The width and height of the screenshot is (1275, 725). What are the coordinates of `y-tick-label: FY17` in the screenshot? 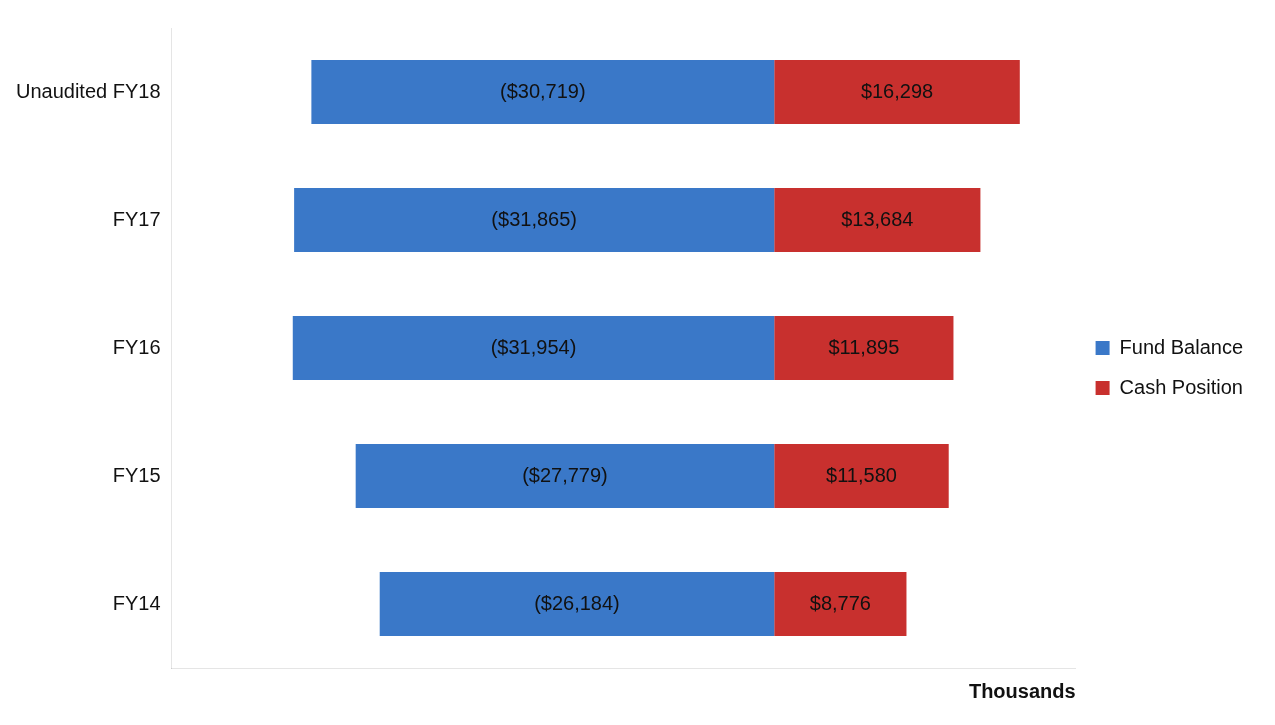 It's located at (136, 218).